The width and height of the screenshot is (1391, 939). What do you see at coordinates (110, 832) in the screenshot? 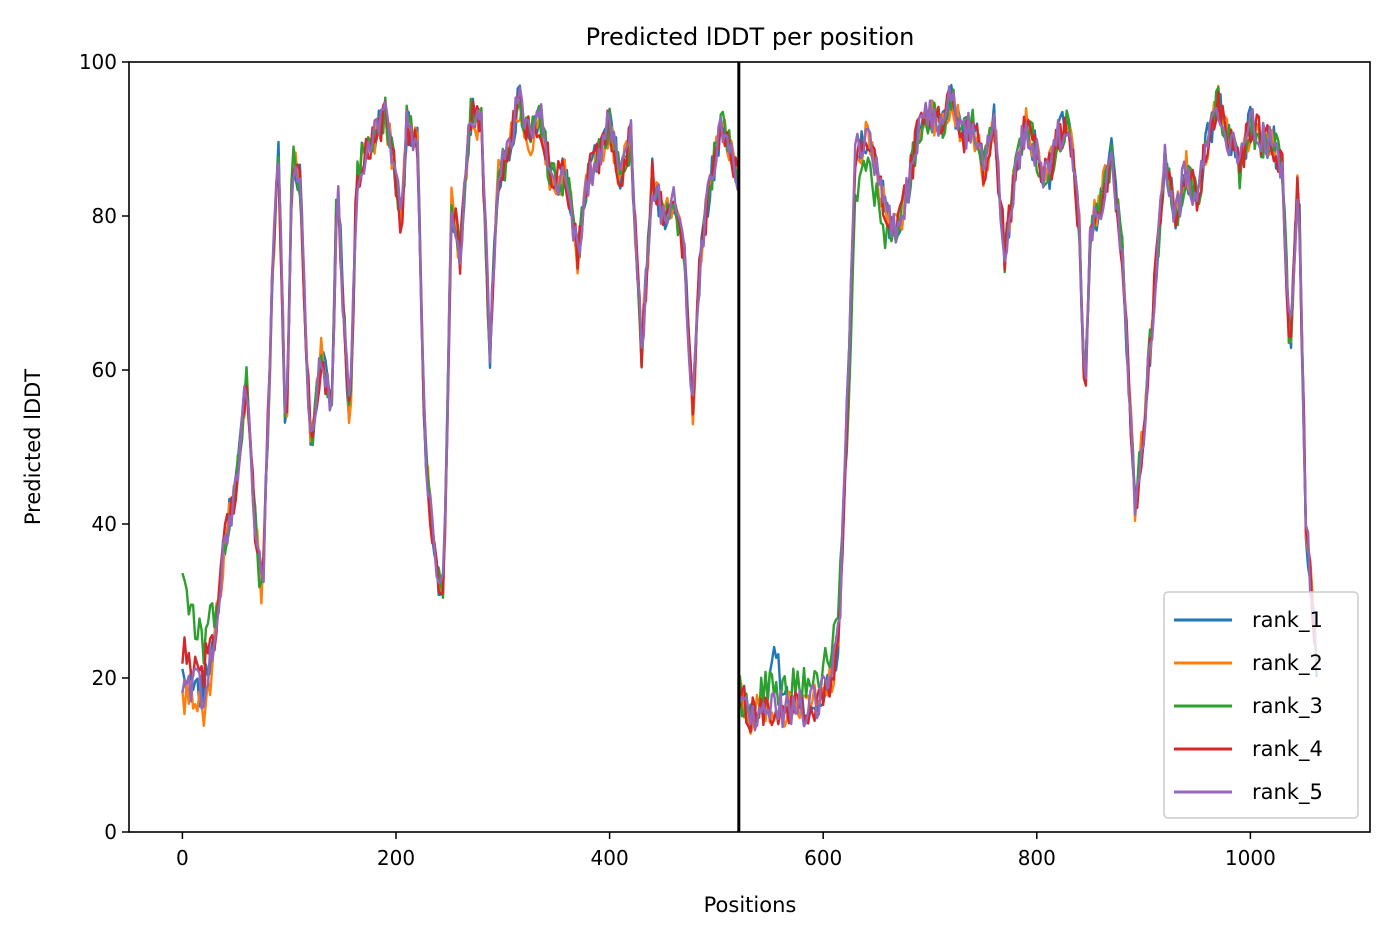
I see `y-tick-label: 0` at bounding box center [110, 832].